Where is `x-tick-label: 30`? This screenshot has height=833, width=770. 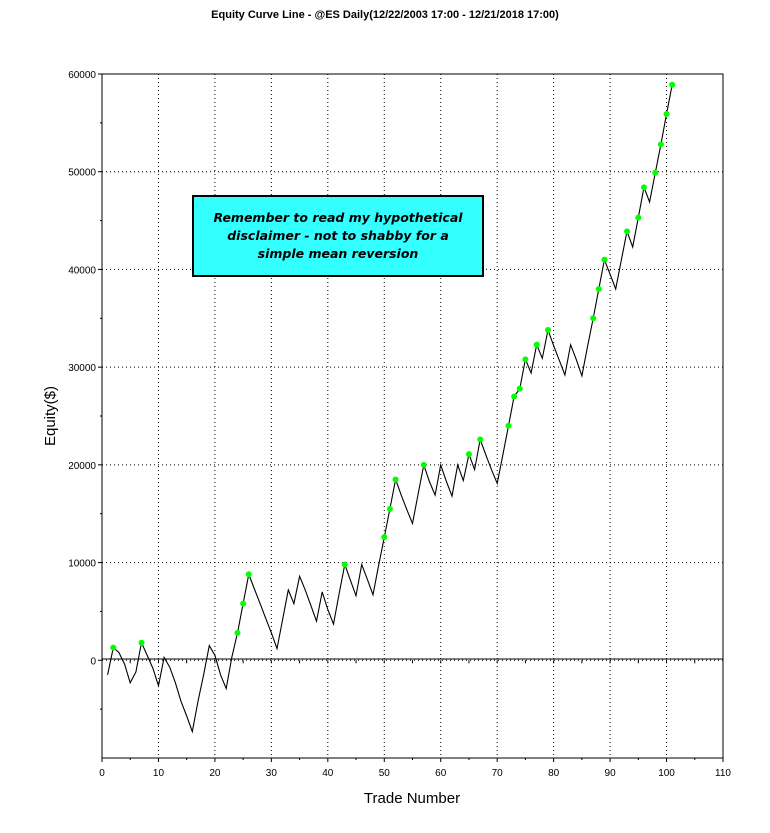
x-tick-label: 30 is located at coordinates (272, 773).